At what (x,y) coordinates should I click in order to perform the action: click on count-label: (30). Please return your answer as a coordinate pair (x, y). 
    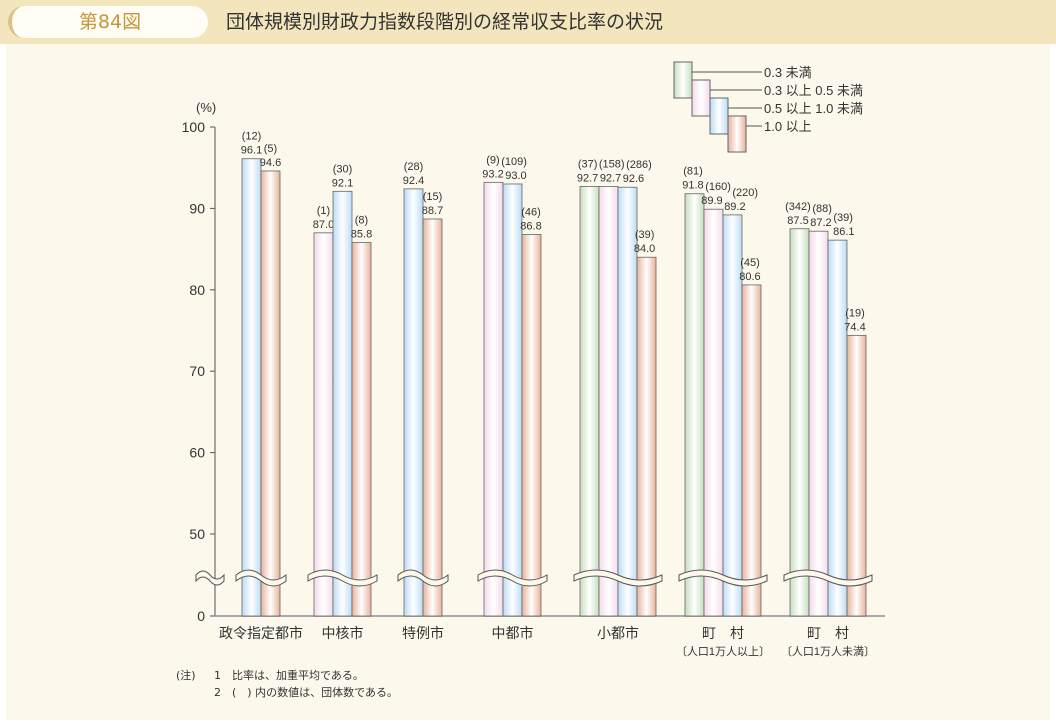
    Looking at the image, I should click on (343, 169).